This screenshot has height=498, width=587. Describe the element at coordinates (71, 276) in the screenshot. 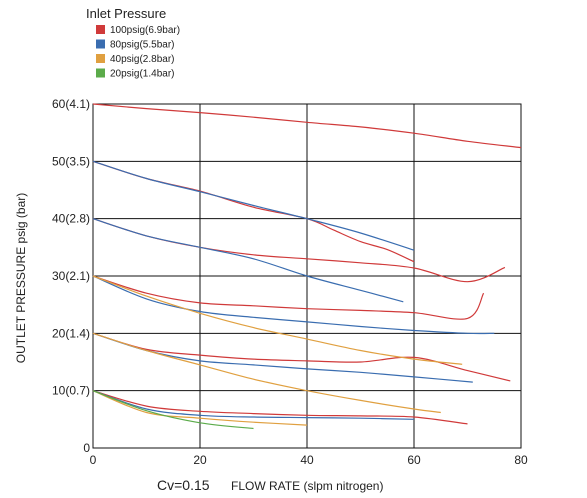

I see `y-tick-label-3: 30(2.1)` at that location.